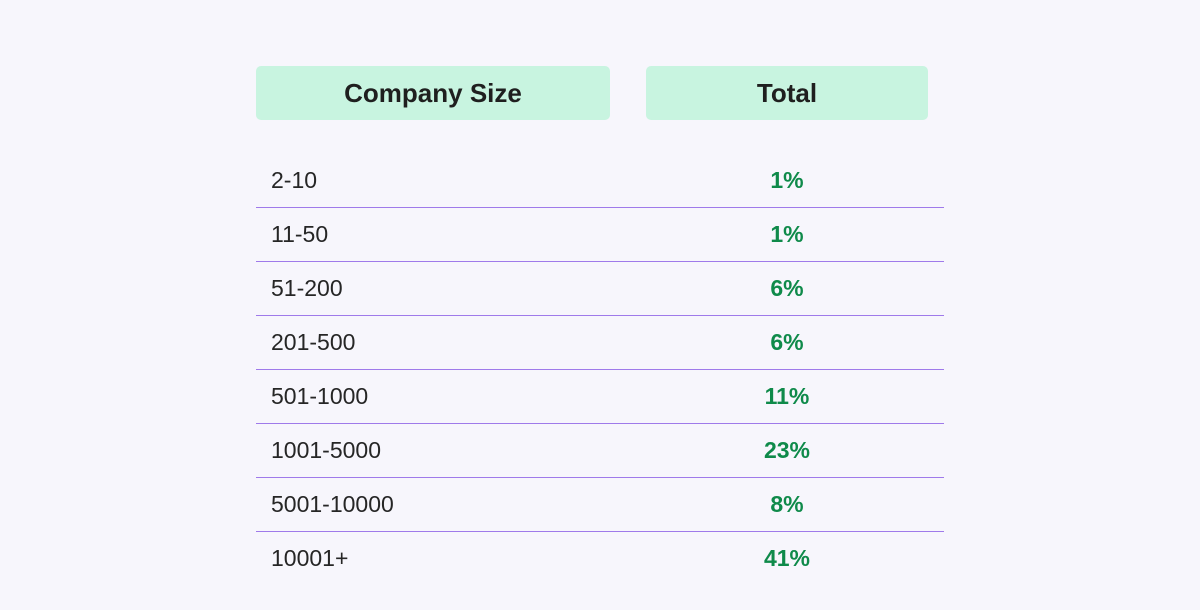 This screenshot has width=1200, height=610. What do you see at coordinates (600, 181) in the screenshot?
I see `table-row: 2-10 1%` at bounding box center [600, 181].